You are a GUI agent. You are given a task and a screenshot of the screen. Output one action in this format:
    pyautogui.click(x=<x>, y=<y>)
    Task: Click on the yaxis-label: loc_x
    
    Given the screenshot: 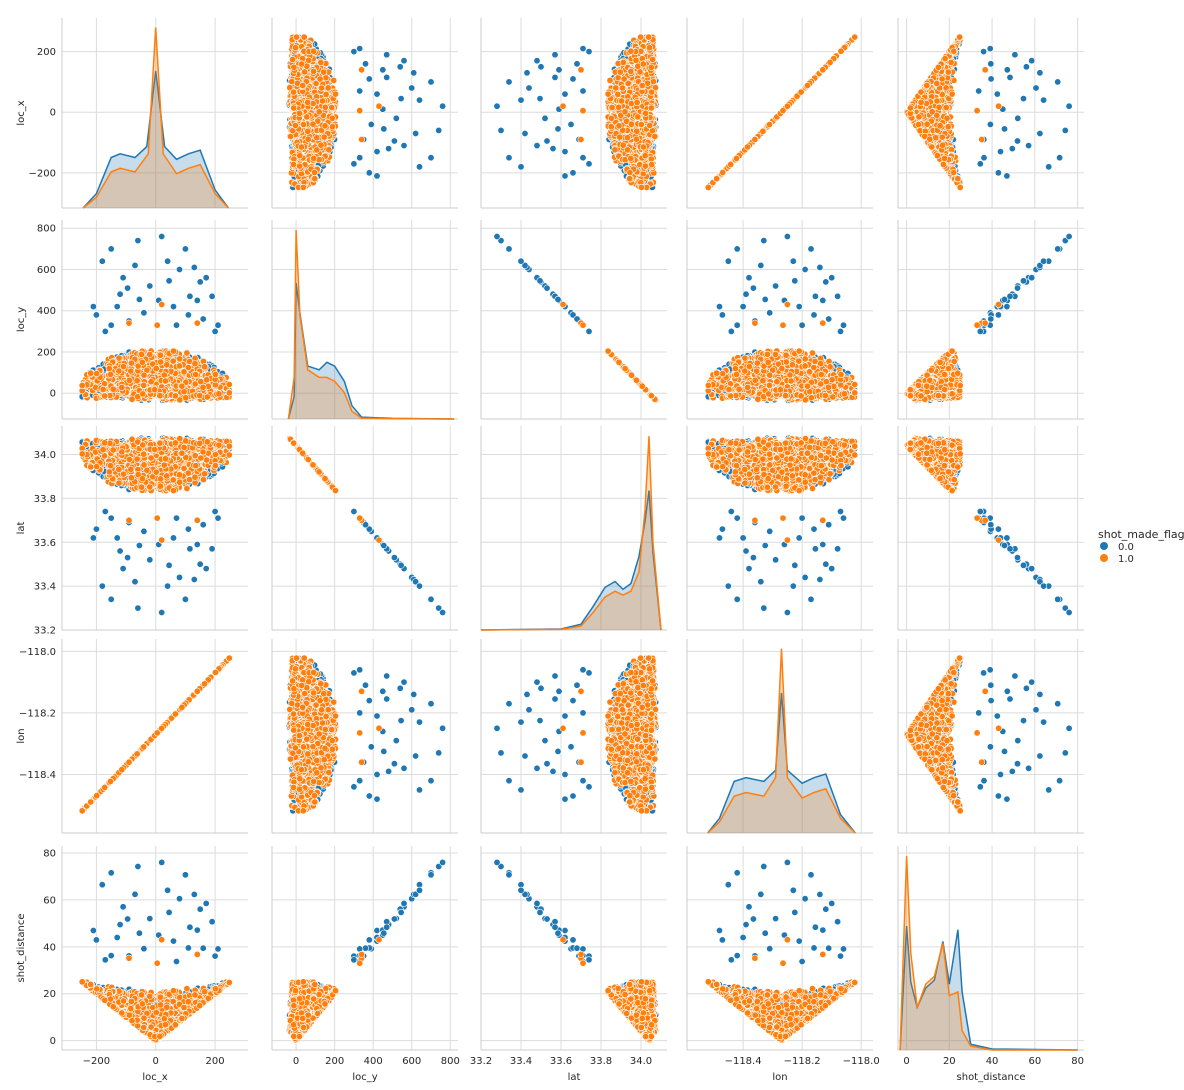 What is the action you would take?
    pyautogui.click(x=21, y=112)
    